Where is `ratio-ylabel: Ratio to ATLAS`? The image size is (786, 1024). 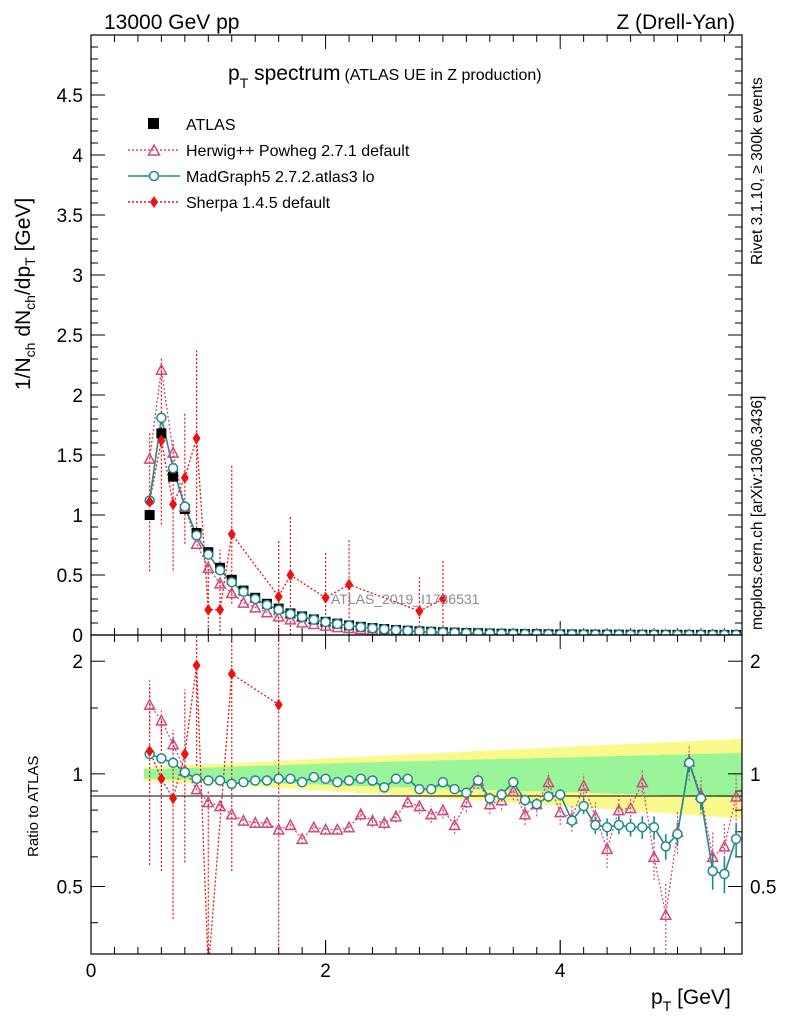 ratio-ylabel: Ratio to ATLAS is located at coordinates (33, 806).